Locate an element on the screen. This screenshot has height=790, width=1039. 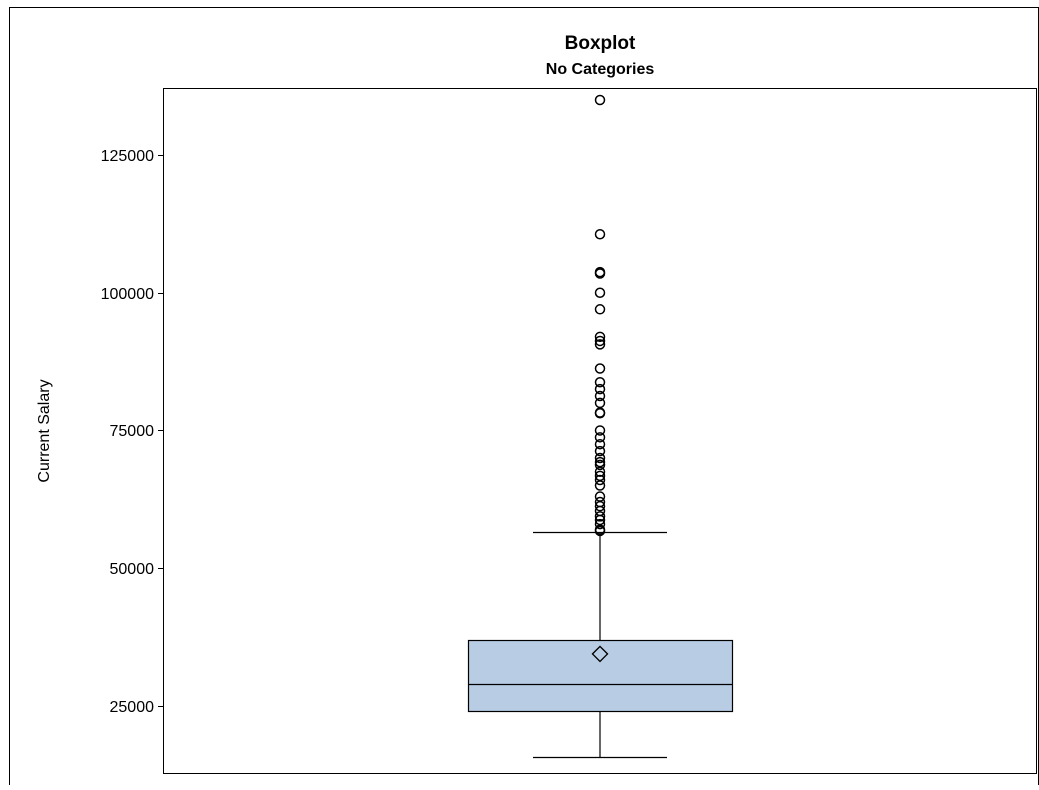
iqr-box is located at coordinates (600, 676).